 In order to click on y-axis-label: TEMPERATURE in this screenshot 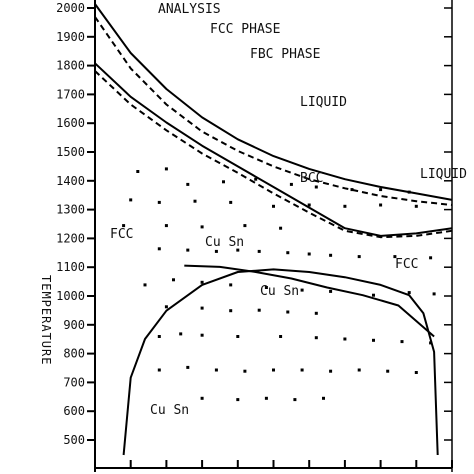, I will do `click(46, 320)`.